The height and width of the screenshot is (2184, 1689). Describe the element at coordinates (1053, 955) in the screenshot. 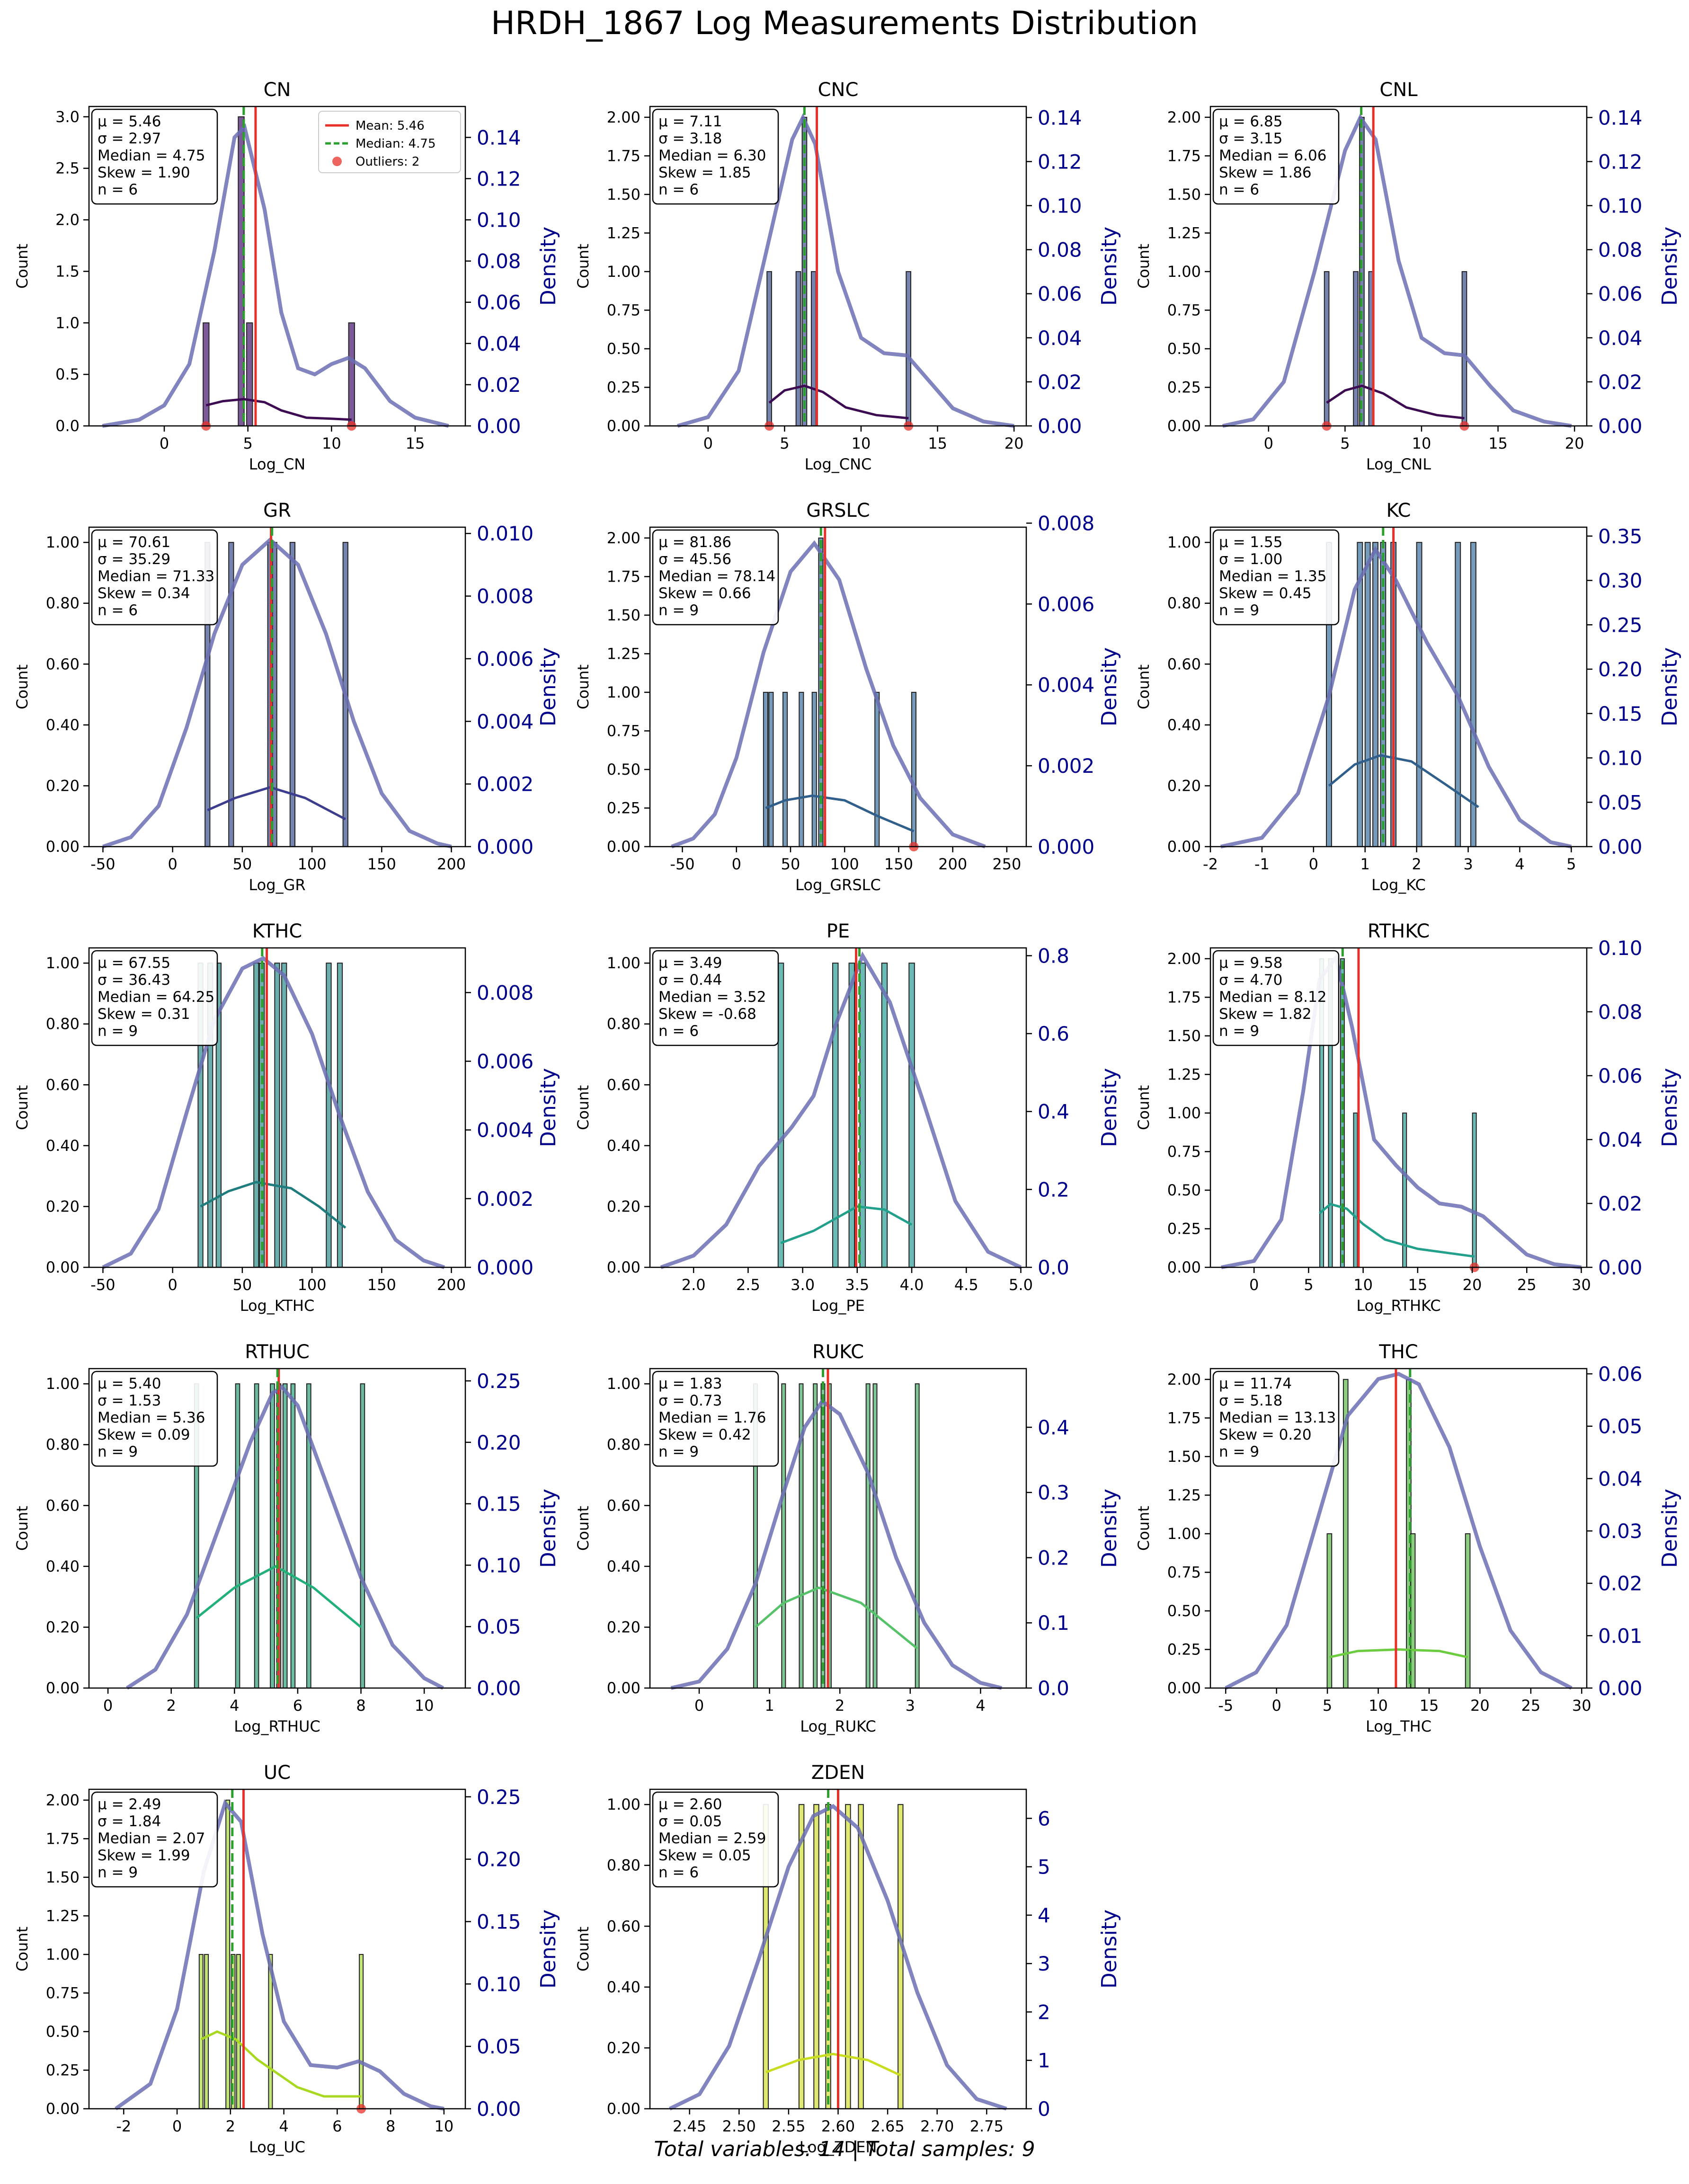

I see `y2-tick-label: 0.8` at that location.